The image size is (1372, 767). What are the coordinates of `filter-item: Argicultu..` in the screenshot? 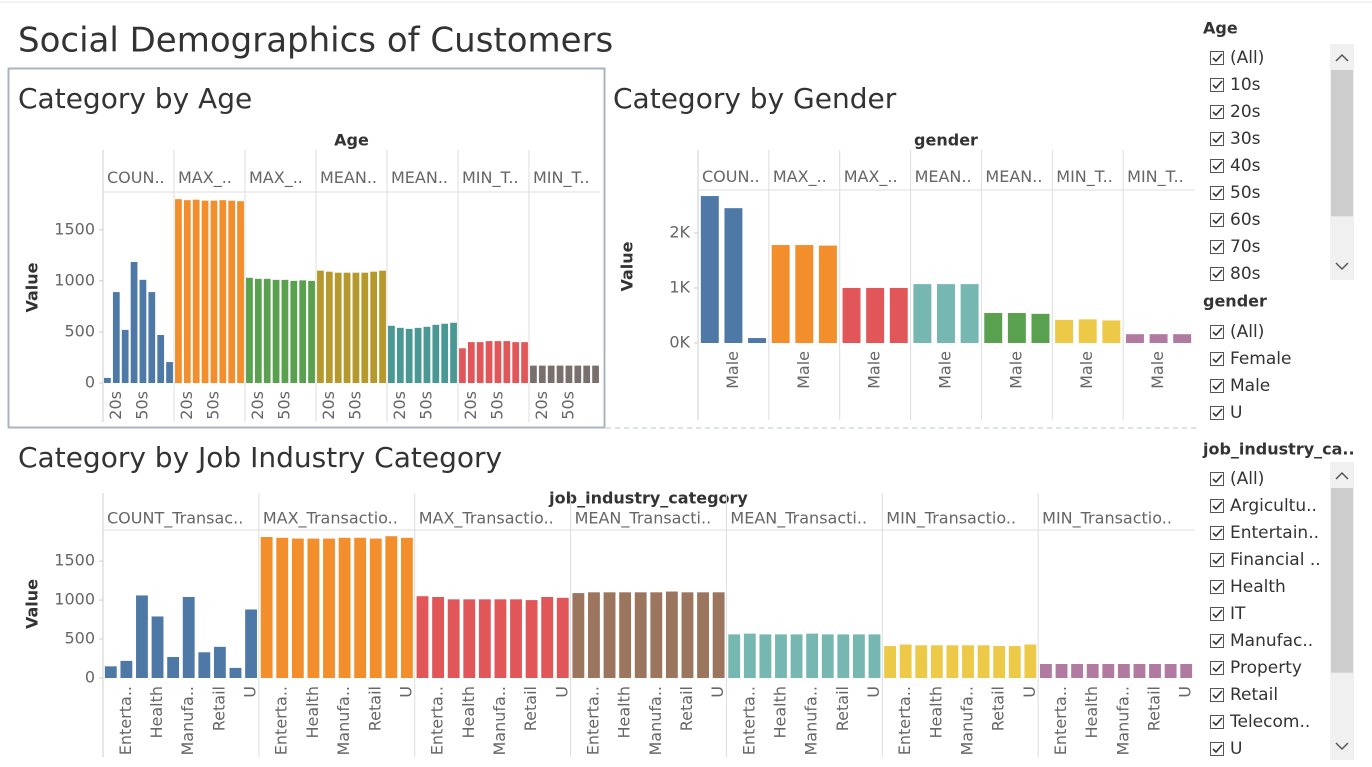 It's located at (1263, 506).